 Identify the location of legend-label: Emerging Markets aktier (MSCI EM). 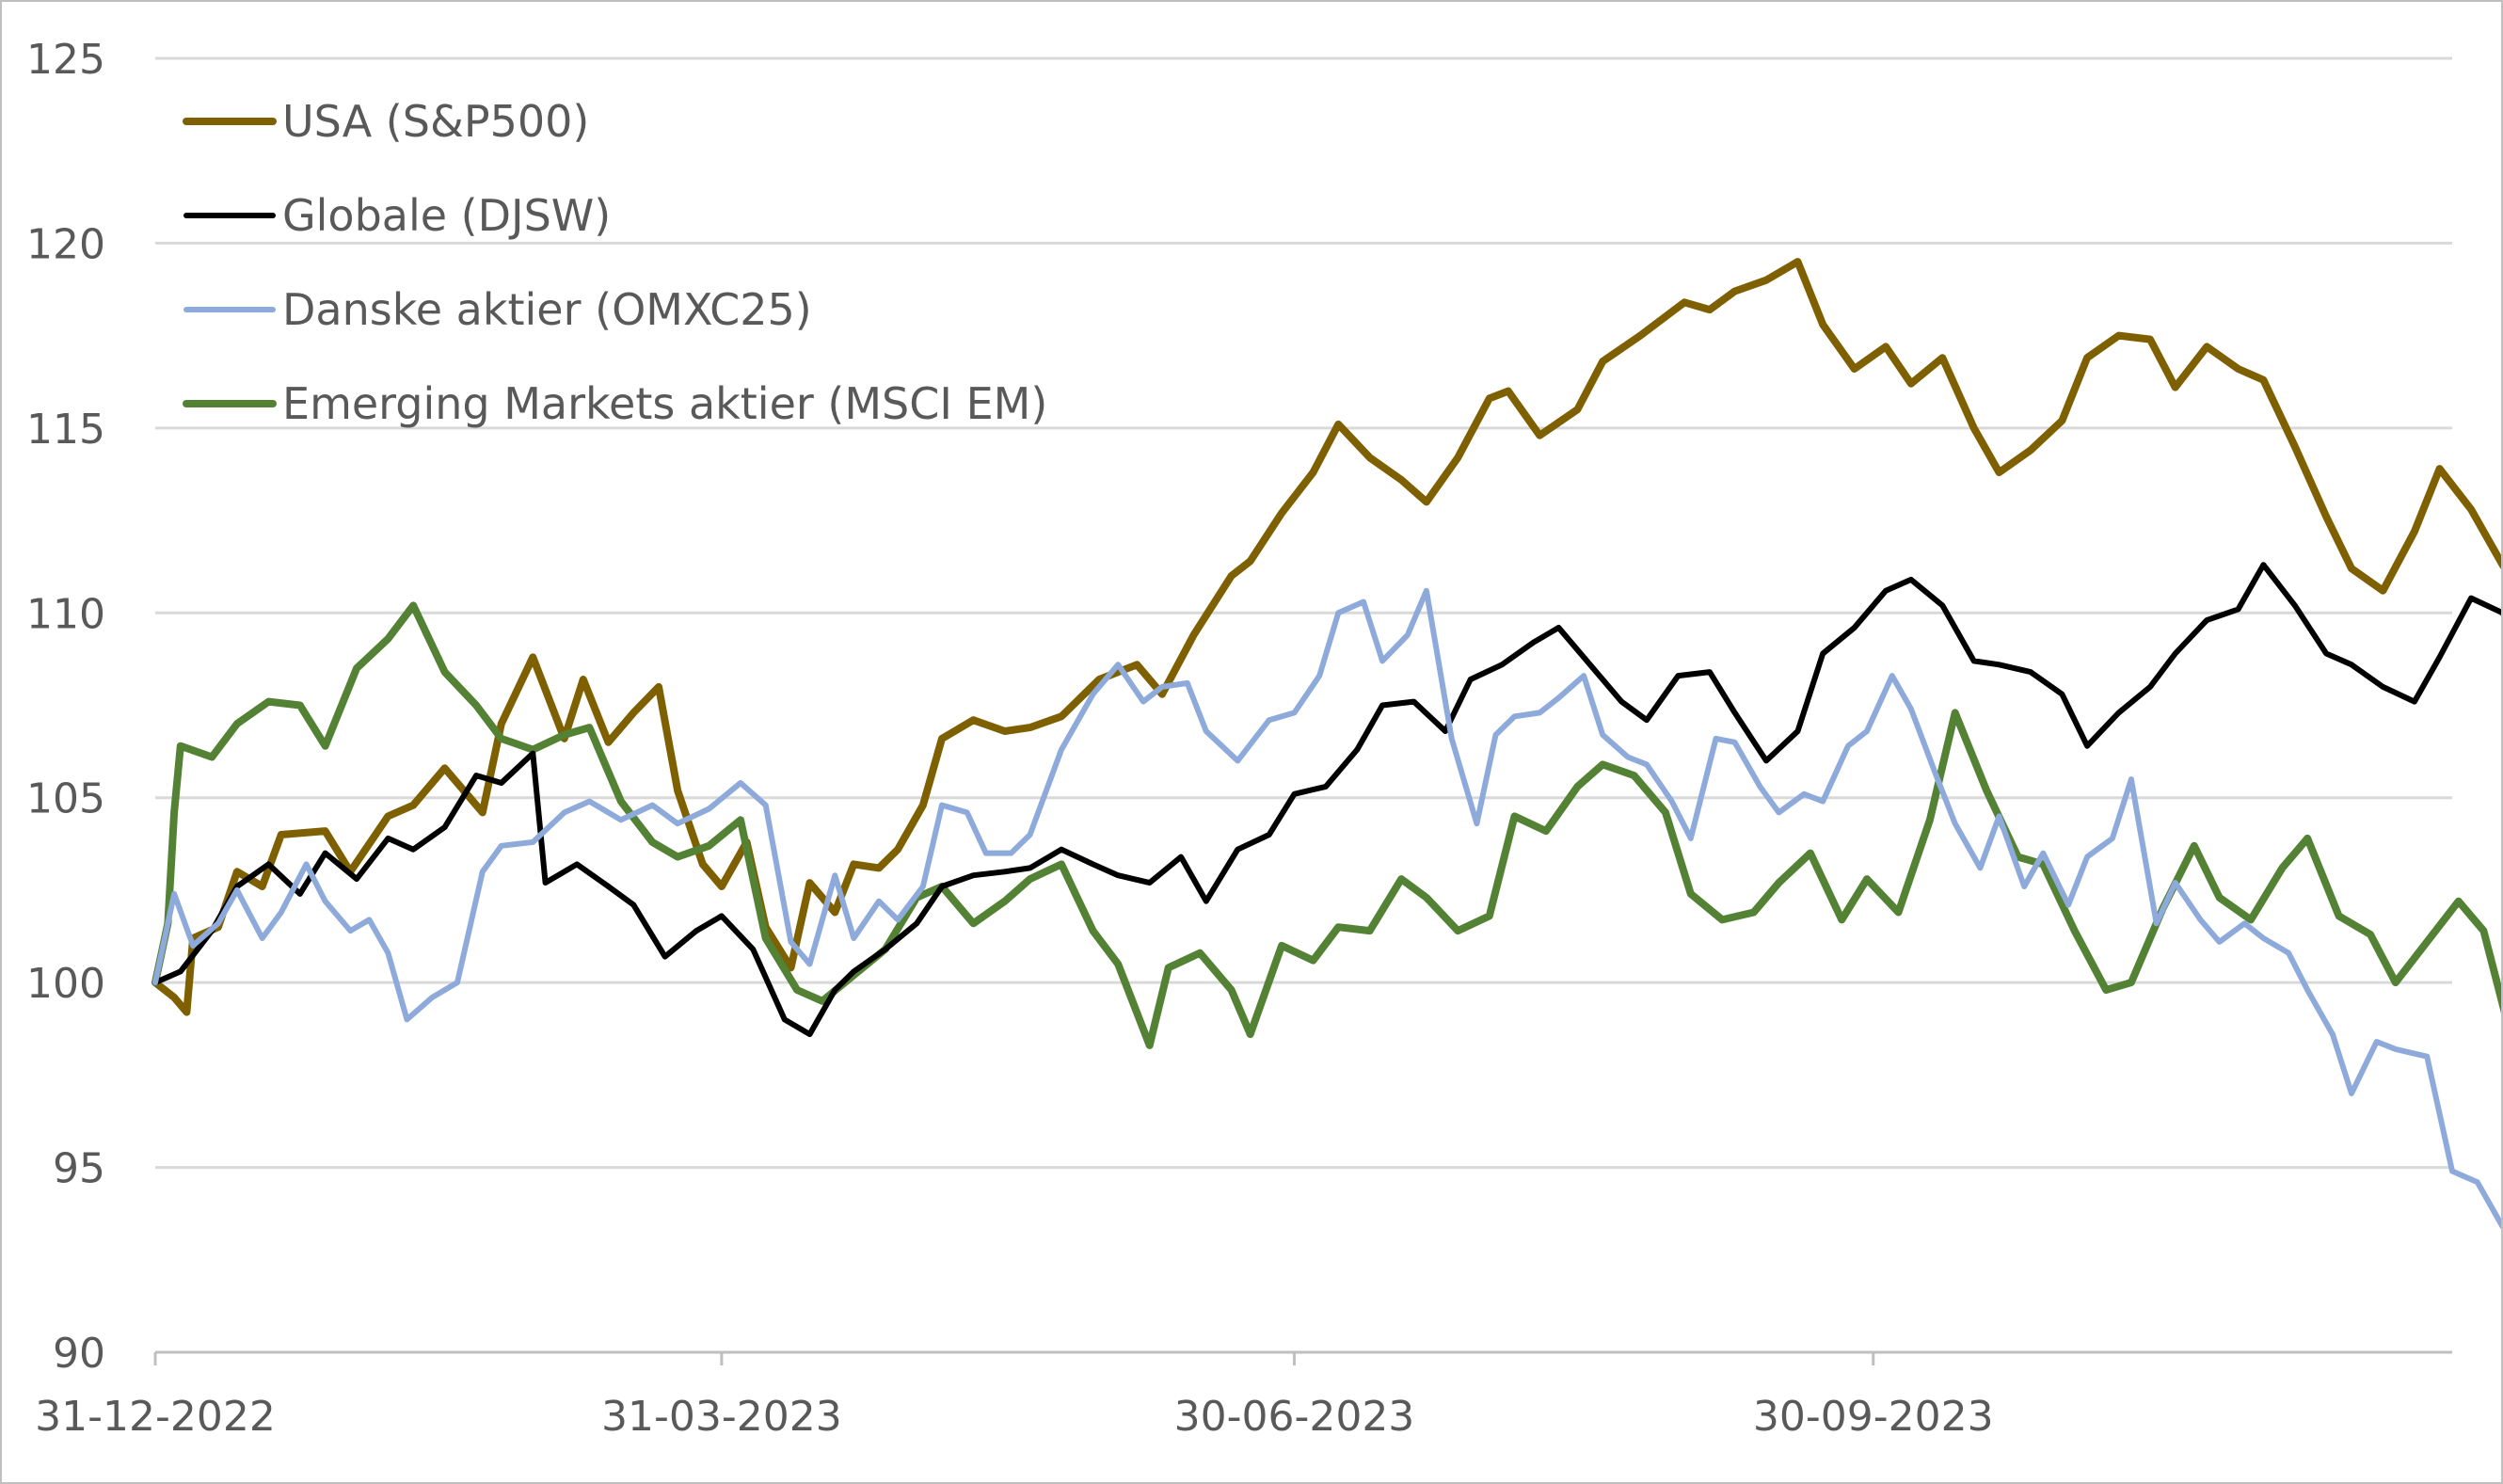
(664, 403).